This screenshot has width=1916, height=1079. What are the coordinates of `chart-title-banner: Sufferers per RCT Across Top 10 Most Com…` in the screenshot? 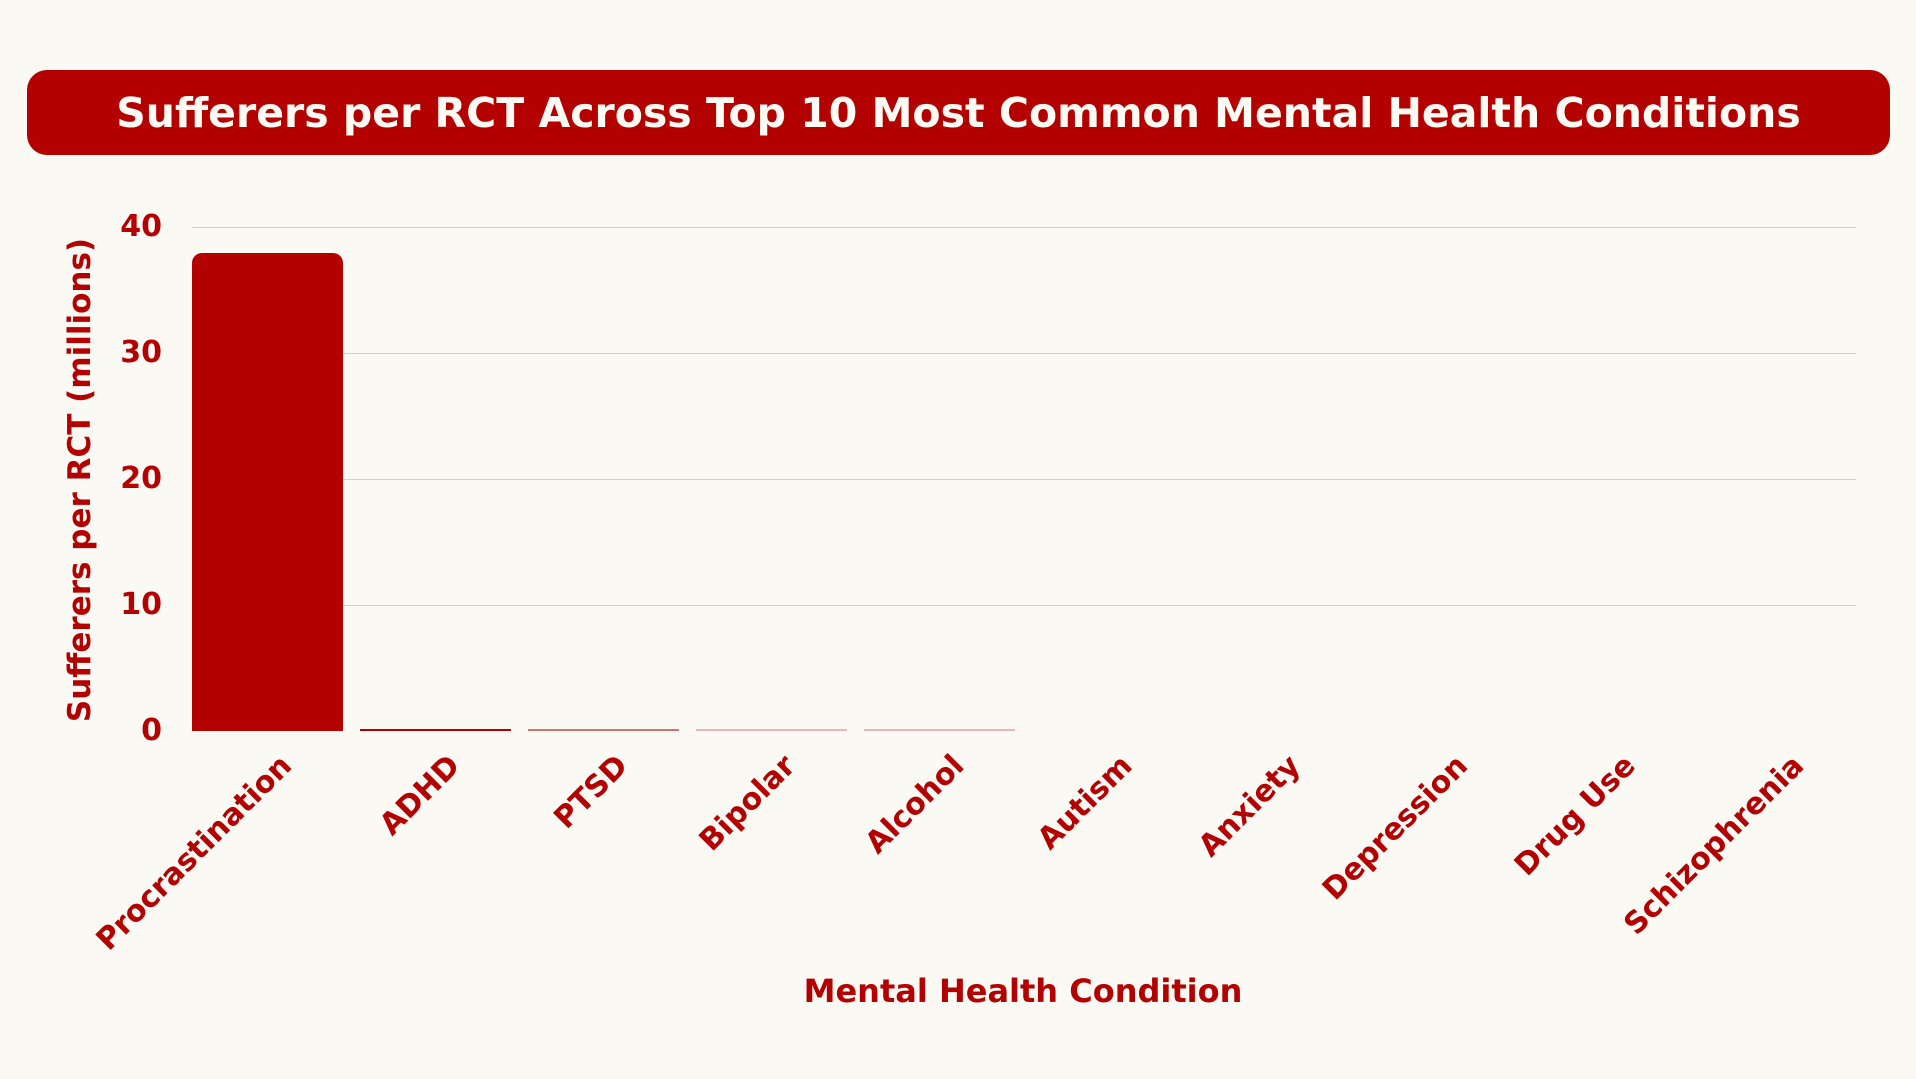 It's located at (958, 112).